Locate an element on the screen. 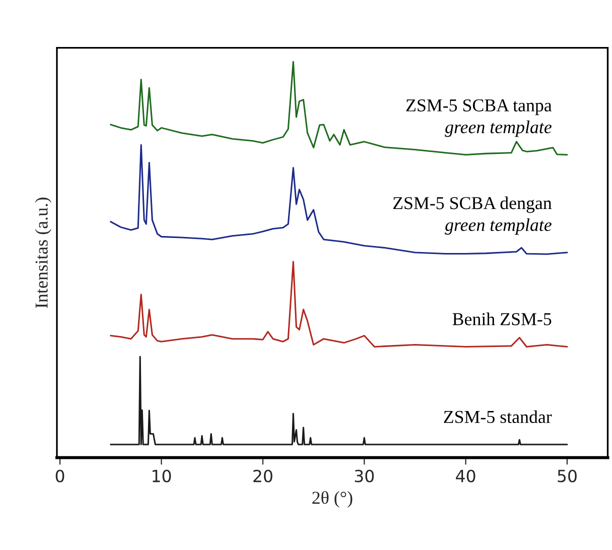 This screenshot has height=550, width=612. series-label: ZSM-5 standar is located at coordinates (498, 417).